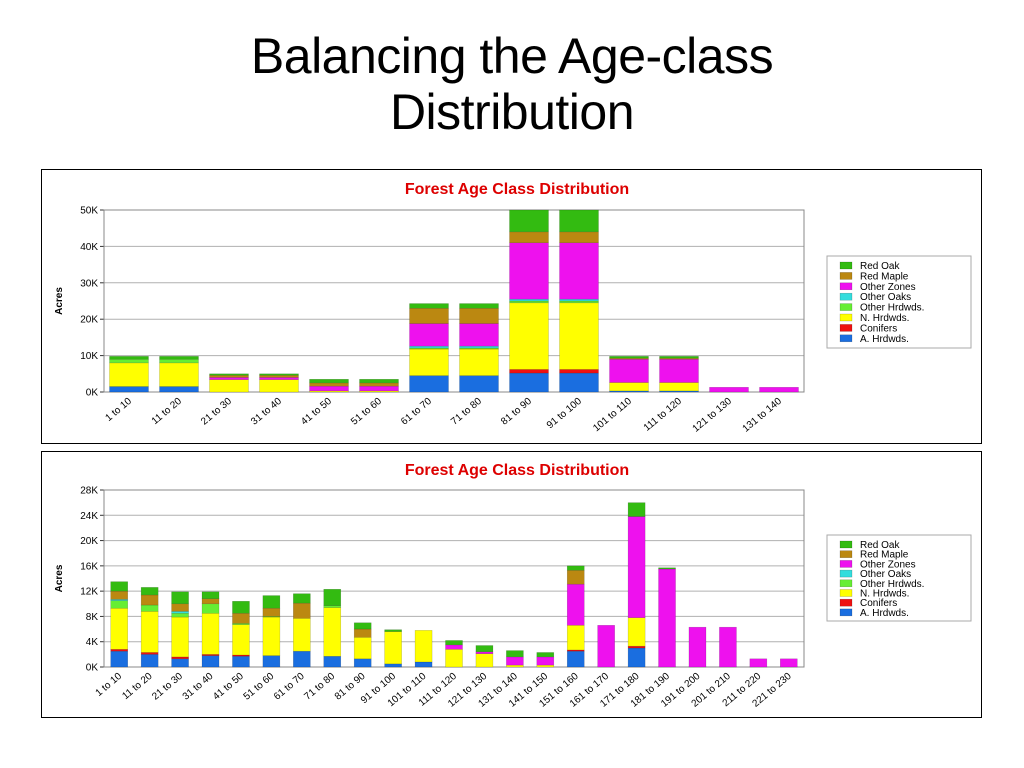 Image resolution: width=1024 pixels, height=768 pixels. I want to click on x-tick-label: 51 to 60, so click(366, 412).